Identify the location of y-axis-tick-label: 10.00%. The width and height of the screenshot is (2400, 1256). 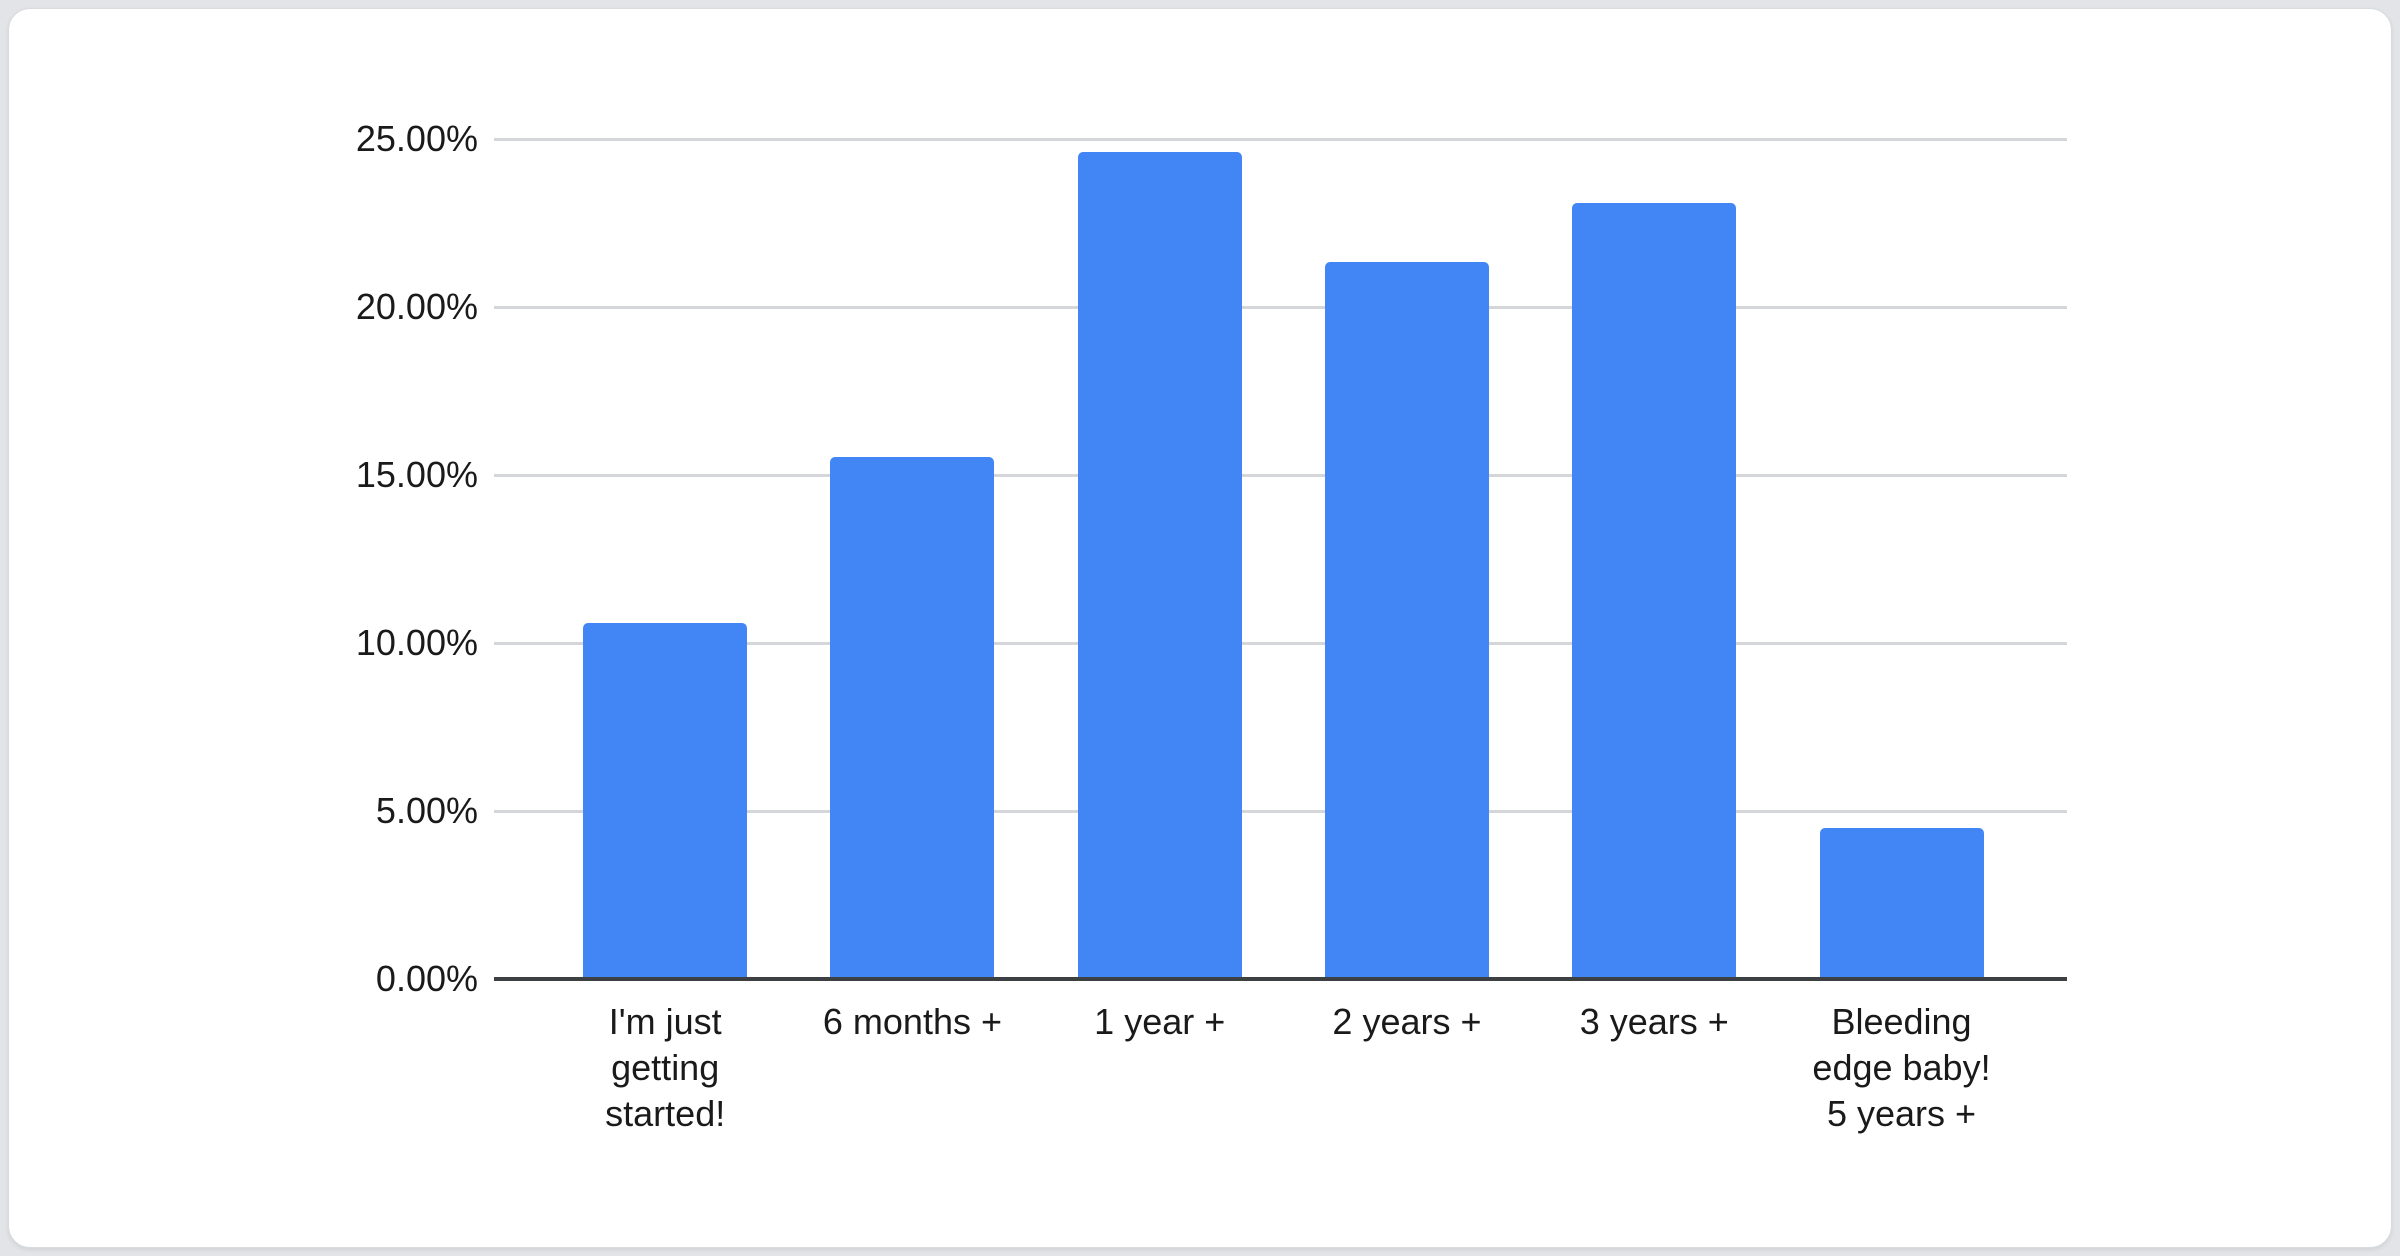
(416, 642).